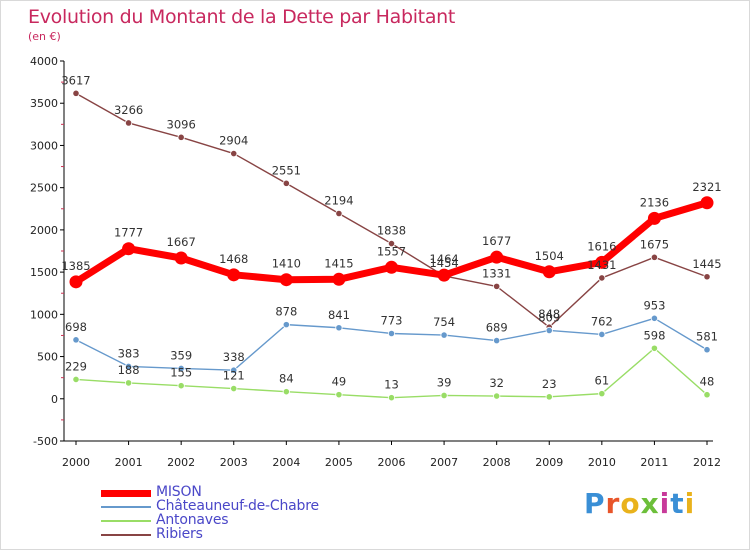 The width and height of the screenshot is (750, 550). Describe the element at coordinates (286, 312) in the screenshot. I see `data-label: 878` at that location.